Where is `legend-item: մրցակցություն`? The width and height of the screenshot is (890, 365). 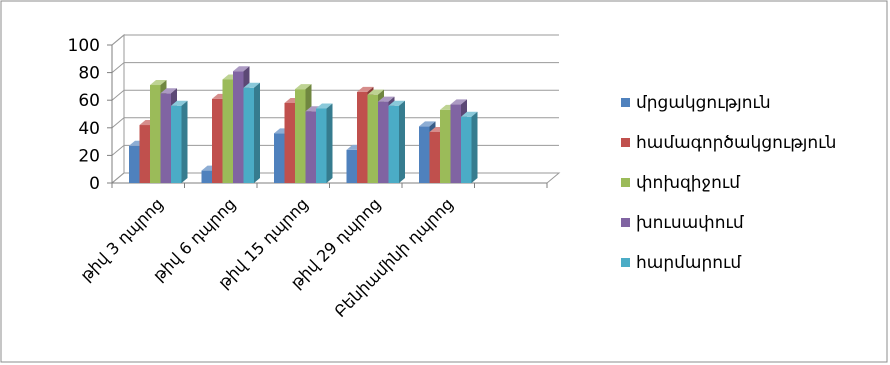 legend-item: մրցակցություն is located at coordinates (696, 103).